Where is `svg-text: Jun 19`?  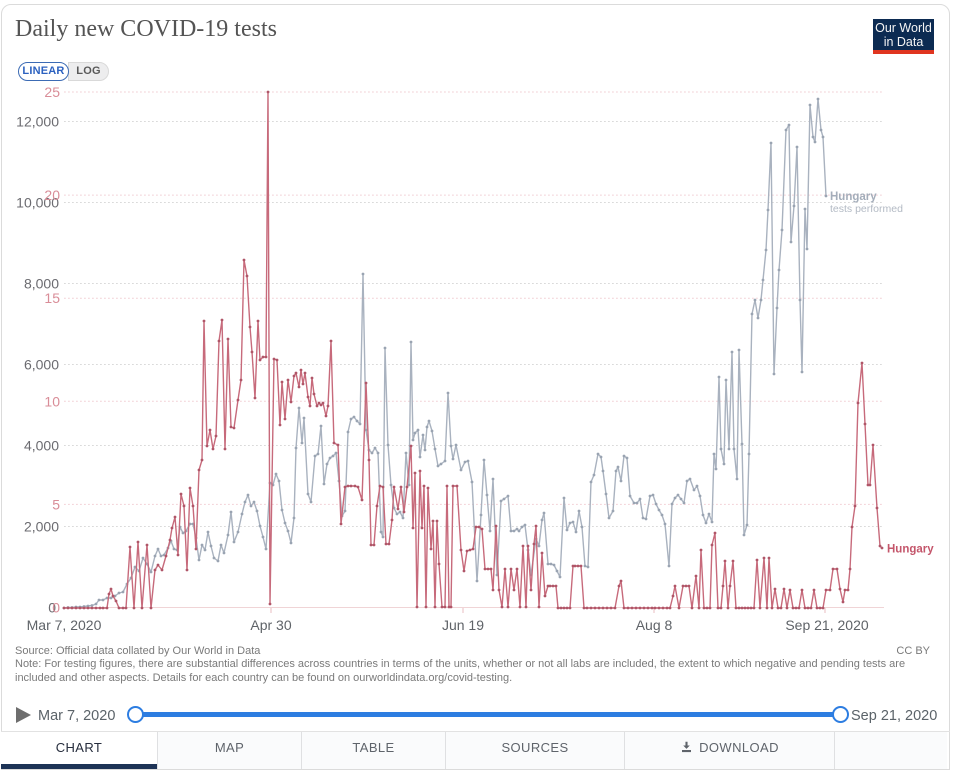
svg-text: Jun 19 is located at coordinates (463, 625).